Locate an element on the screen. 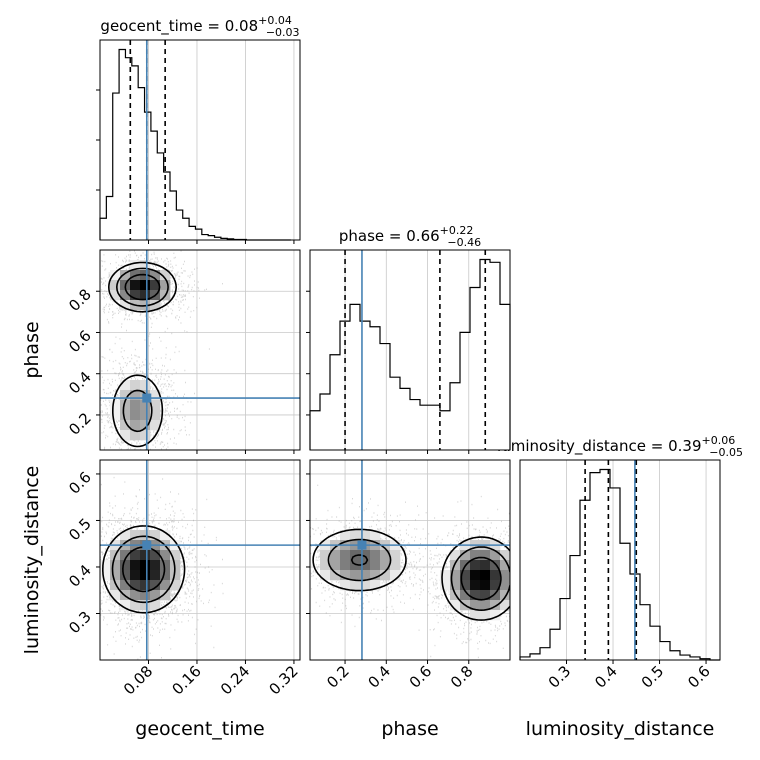  hist-panel-phase is located at coordinates (410, 350).